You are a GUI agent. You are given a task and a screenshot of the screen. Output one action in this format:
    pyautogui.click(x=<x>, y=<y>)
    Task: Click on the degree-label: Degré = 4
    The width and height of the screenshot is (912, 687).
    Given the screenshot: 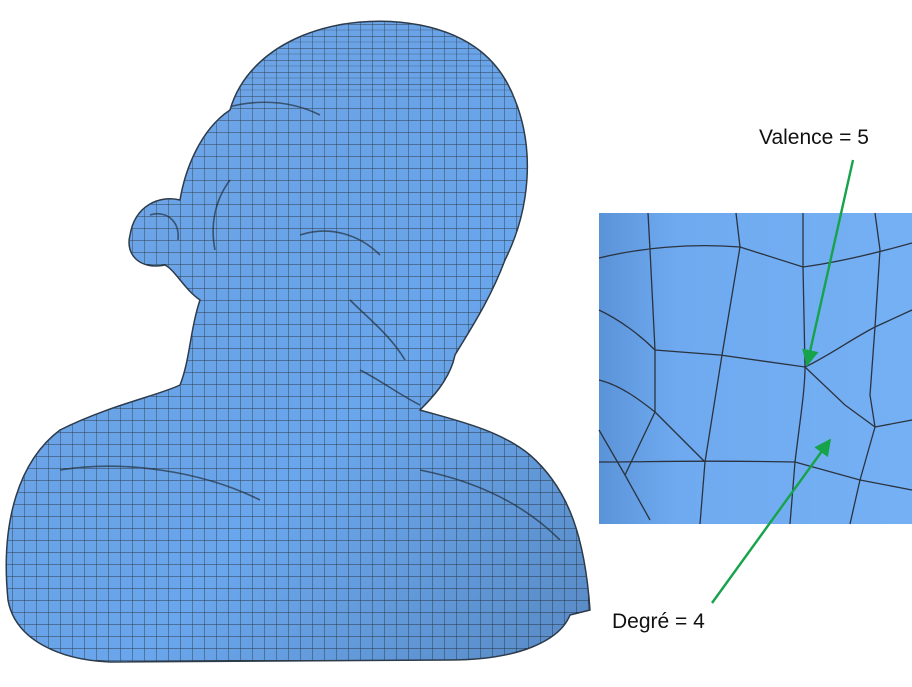 What is the action you would take?
    pyautogui.click(x=658, y=621)
    